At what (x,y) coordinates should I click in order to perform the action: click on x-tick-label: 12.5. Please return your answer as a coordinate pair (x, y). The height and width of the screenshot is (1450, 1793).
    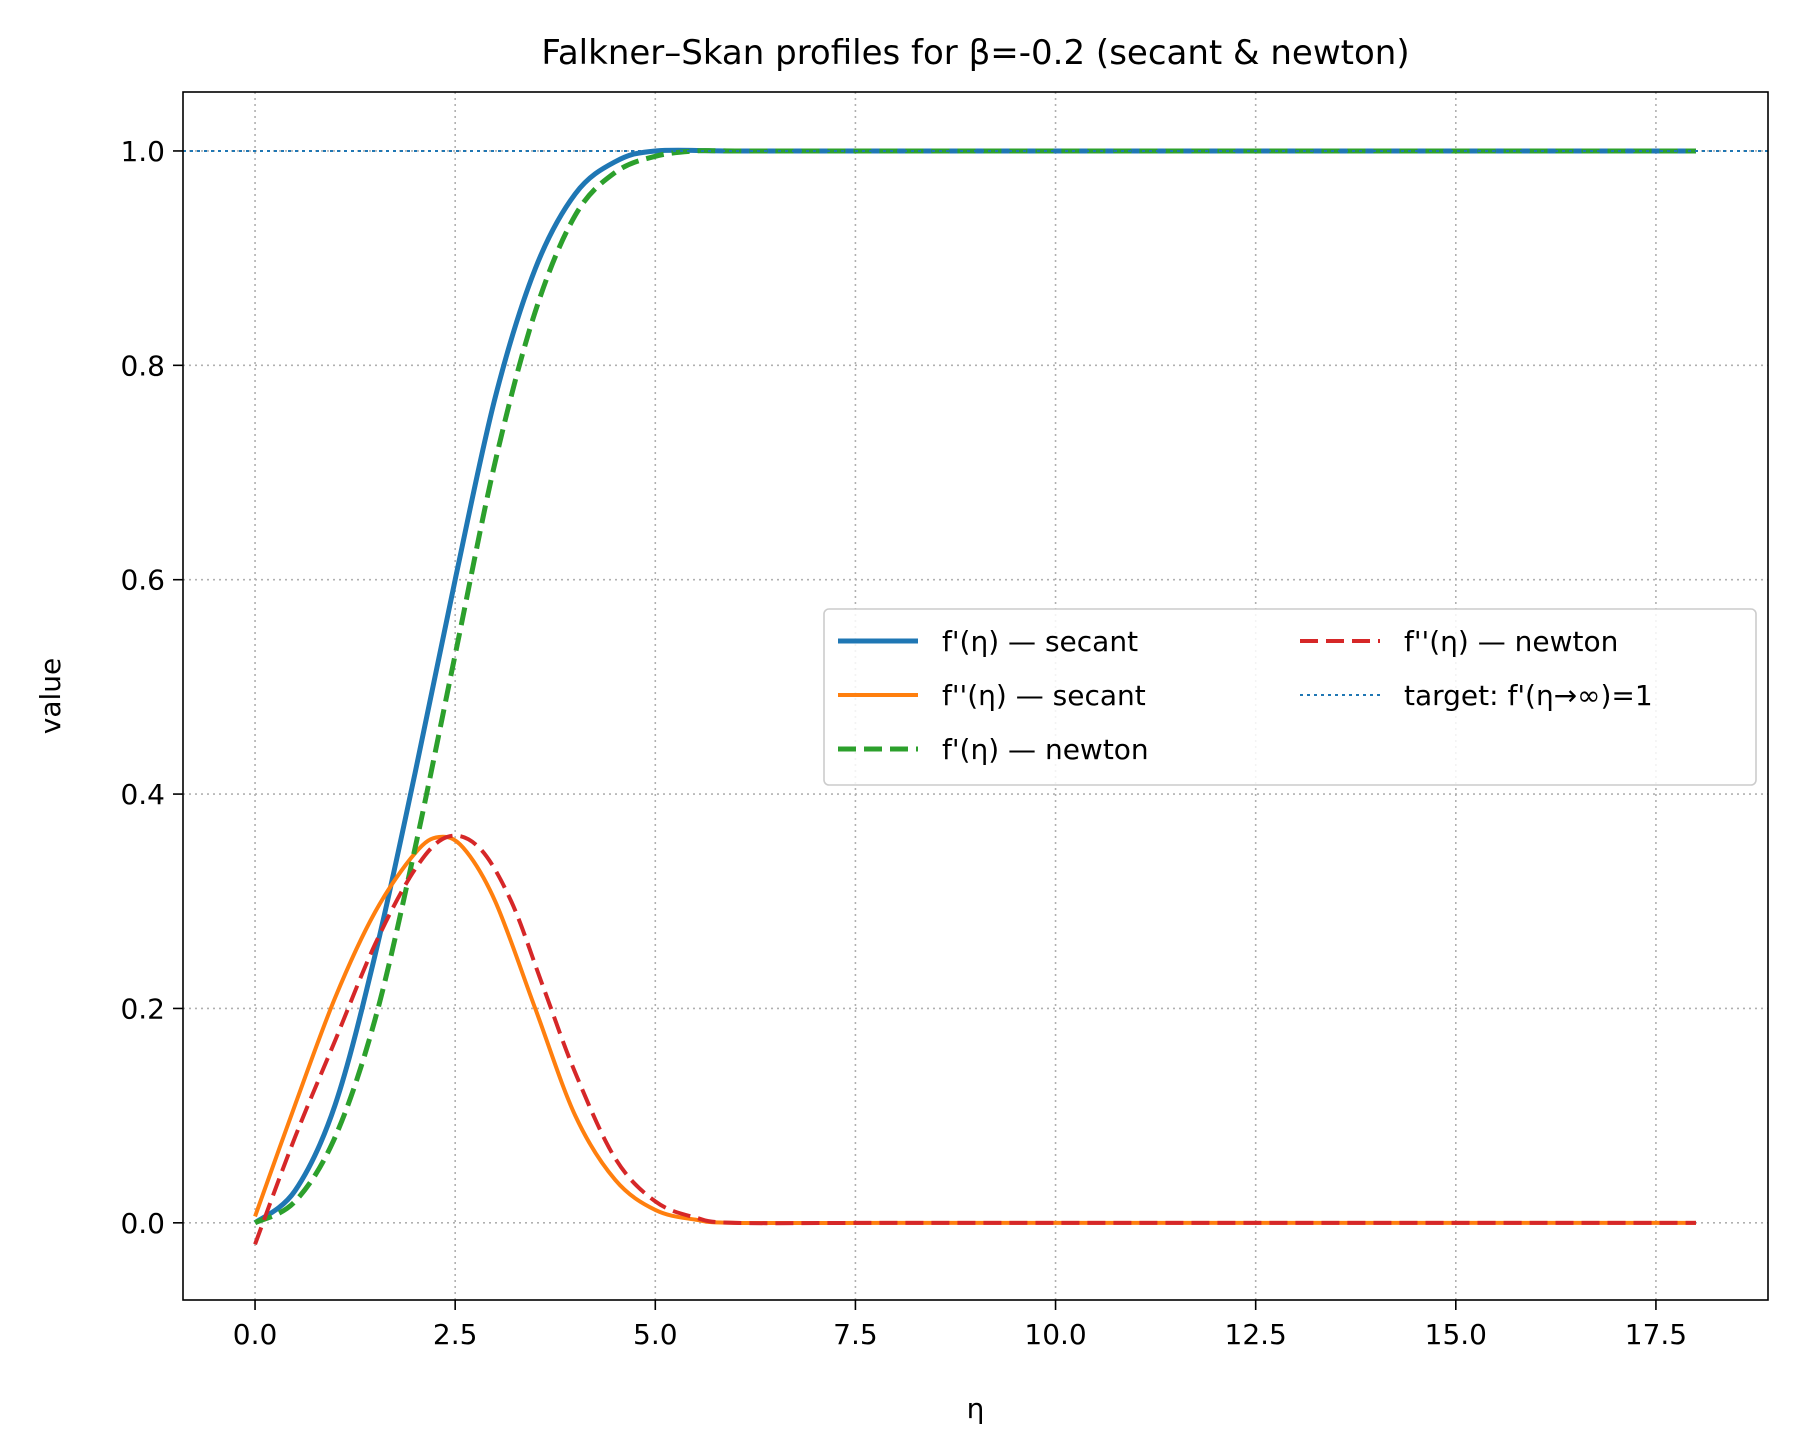
    Looking at the image, I should click on (1256, 1334).